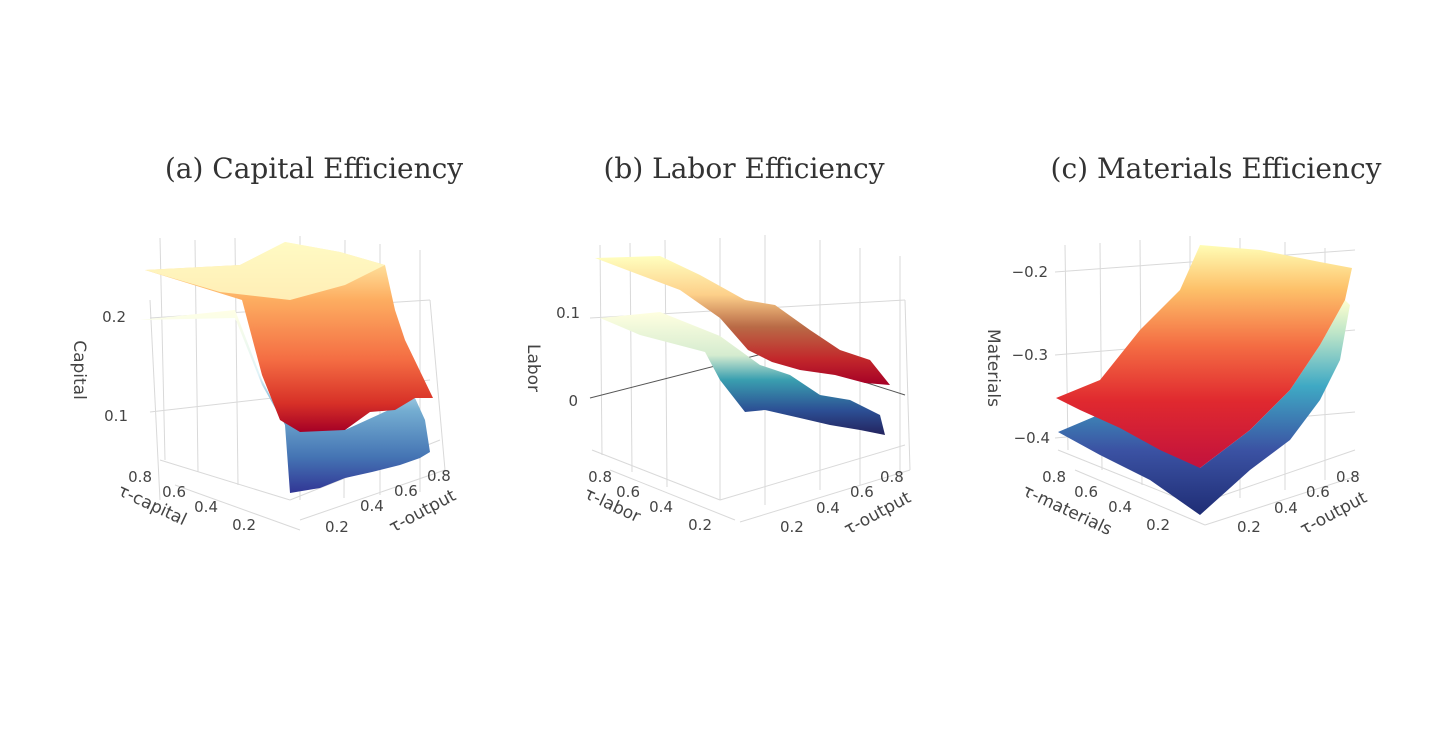 Image resolution: width=1440 pixels, height=732 pixels. I want to click on y-axis-title: τ-materials, so click(1067, 510).